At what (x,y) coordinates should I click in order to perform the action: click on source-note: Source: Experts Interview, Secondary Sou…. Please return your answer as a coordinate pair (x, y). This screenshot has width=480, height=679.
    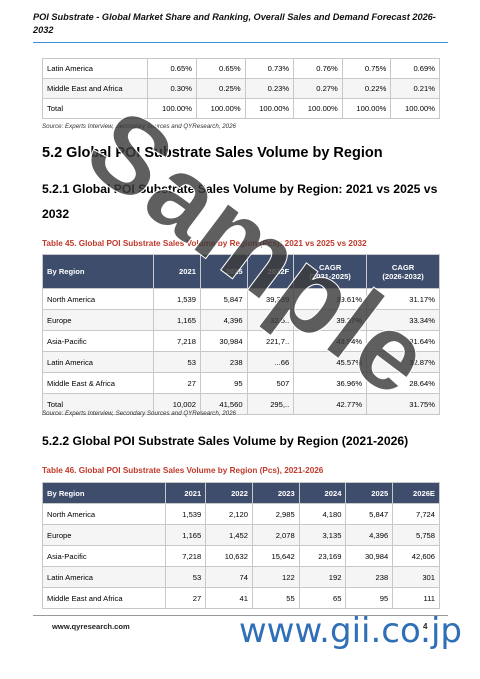
    Looking at the image, I should click on (139, 413).